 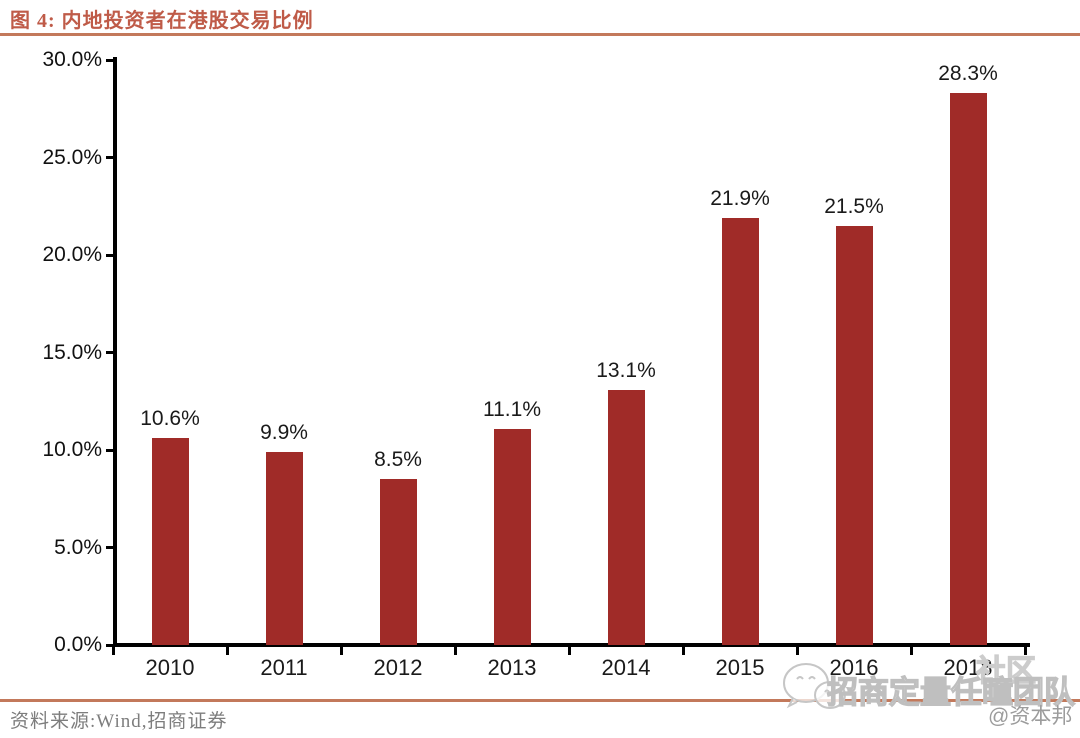 I want to click on y-axis-tick-label: 20.0%, so click(x=72, y=254).